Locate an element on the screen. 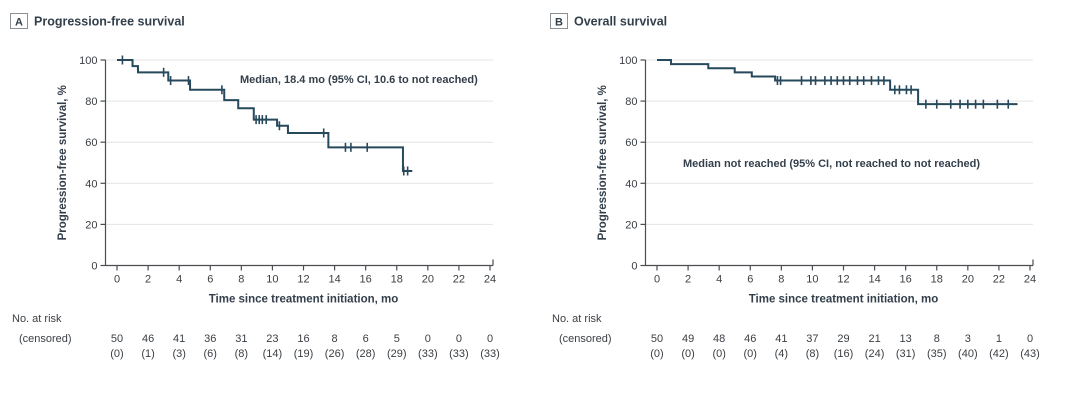  censored-count: (4) is located at coordinates (781, 354).